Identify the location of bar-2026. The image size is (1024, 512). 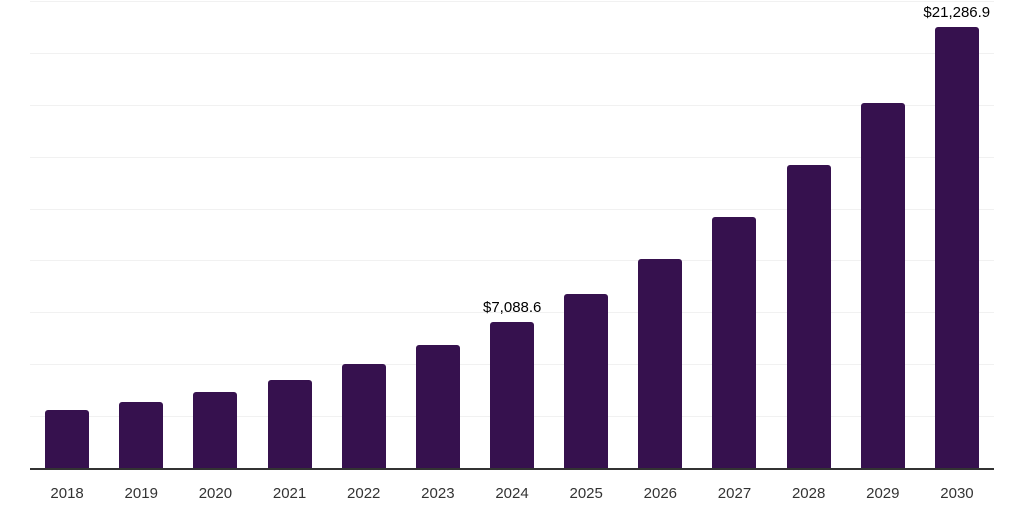
(660, 363).